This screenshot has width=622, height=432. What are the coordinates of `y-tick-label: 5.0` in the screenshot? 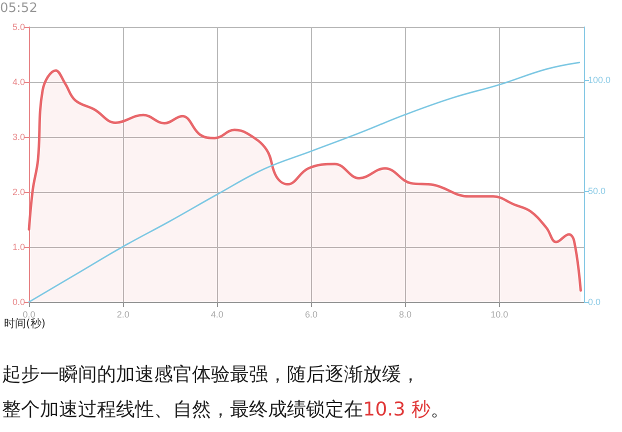 It's located at (18, 27).